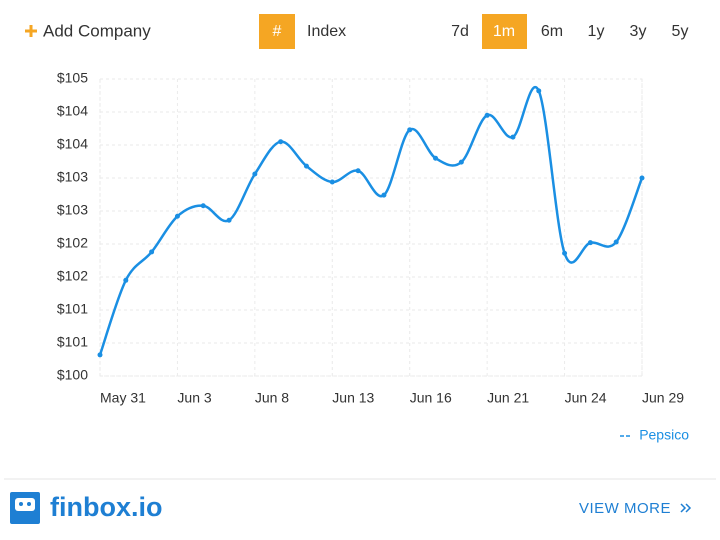  What do you see at coordinates (72, 375) in the screenshot?
I see `y-tick-label: $100` at bounding box center [72, 375].